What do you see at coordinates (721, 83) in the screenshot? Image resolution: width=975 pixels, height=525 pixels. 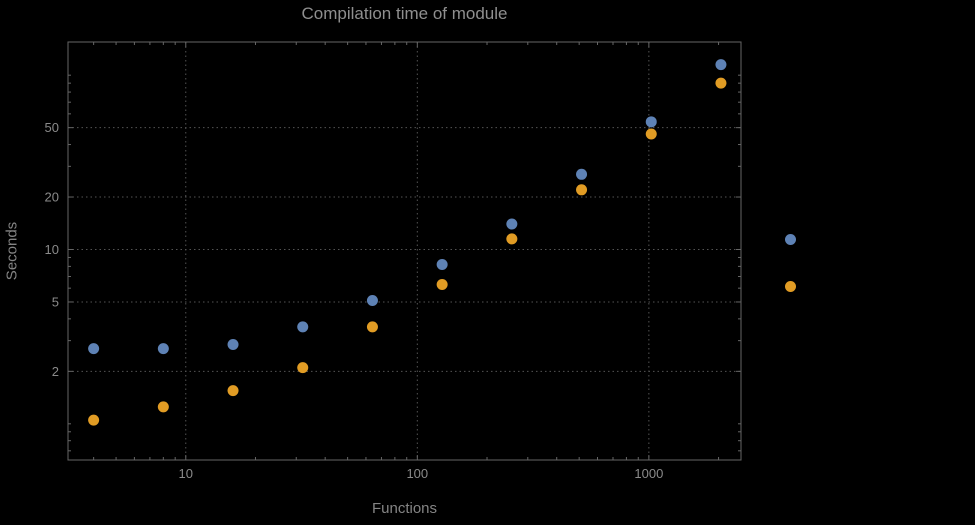 I see `data-point-orange-2048` at bounding box center [721, 83].